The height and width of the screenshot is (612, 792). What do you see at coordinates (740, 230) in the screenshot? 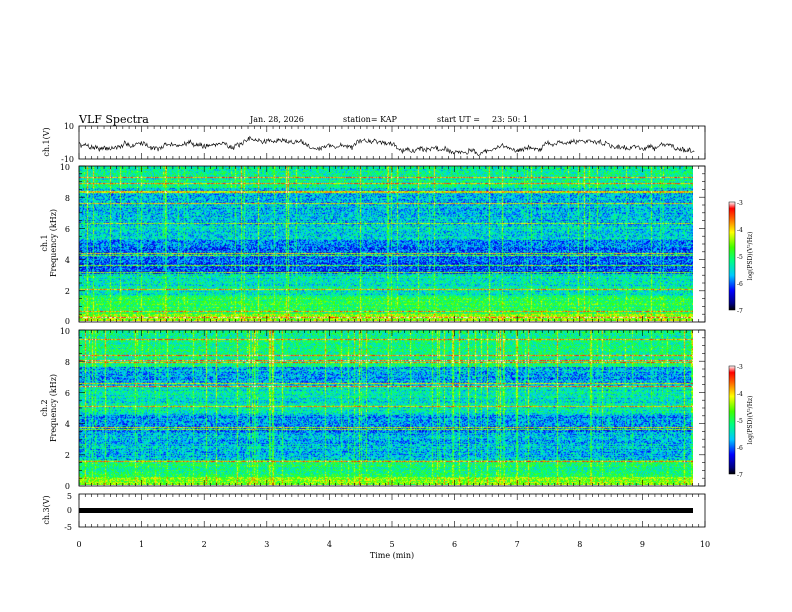
I see `ch1-colorbar-tick-m4: -4` at bounding box center [740, 230].